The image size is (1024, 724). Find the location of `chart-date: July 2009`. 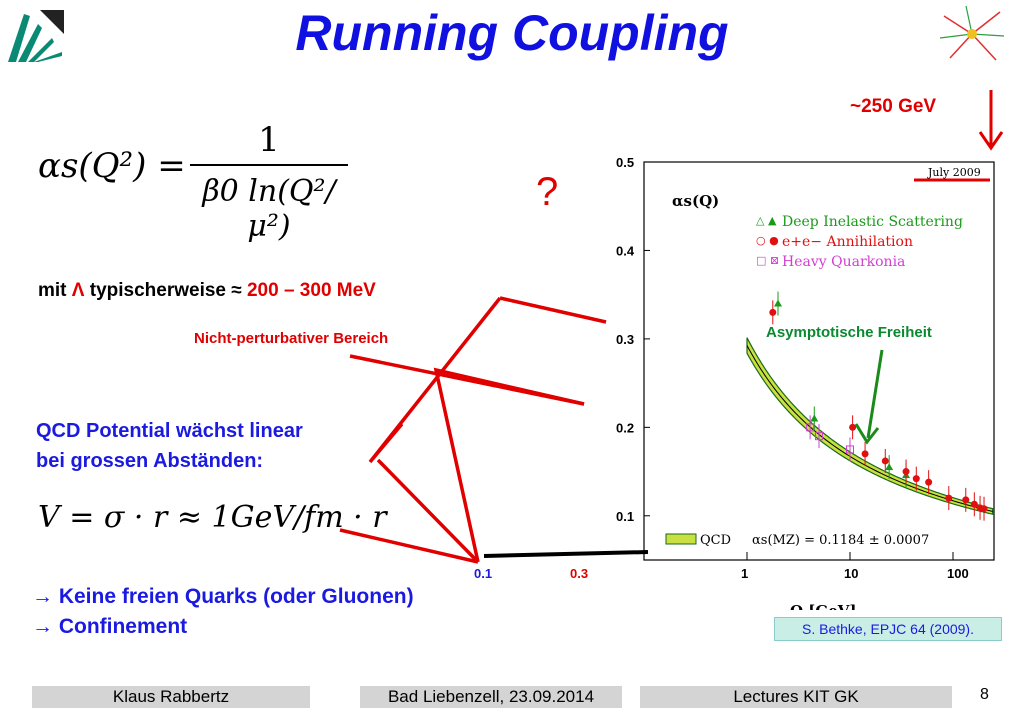

chart-date: July 2009 is located at coordinates (954, 172).